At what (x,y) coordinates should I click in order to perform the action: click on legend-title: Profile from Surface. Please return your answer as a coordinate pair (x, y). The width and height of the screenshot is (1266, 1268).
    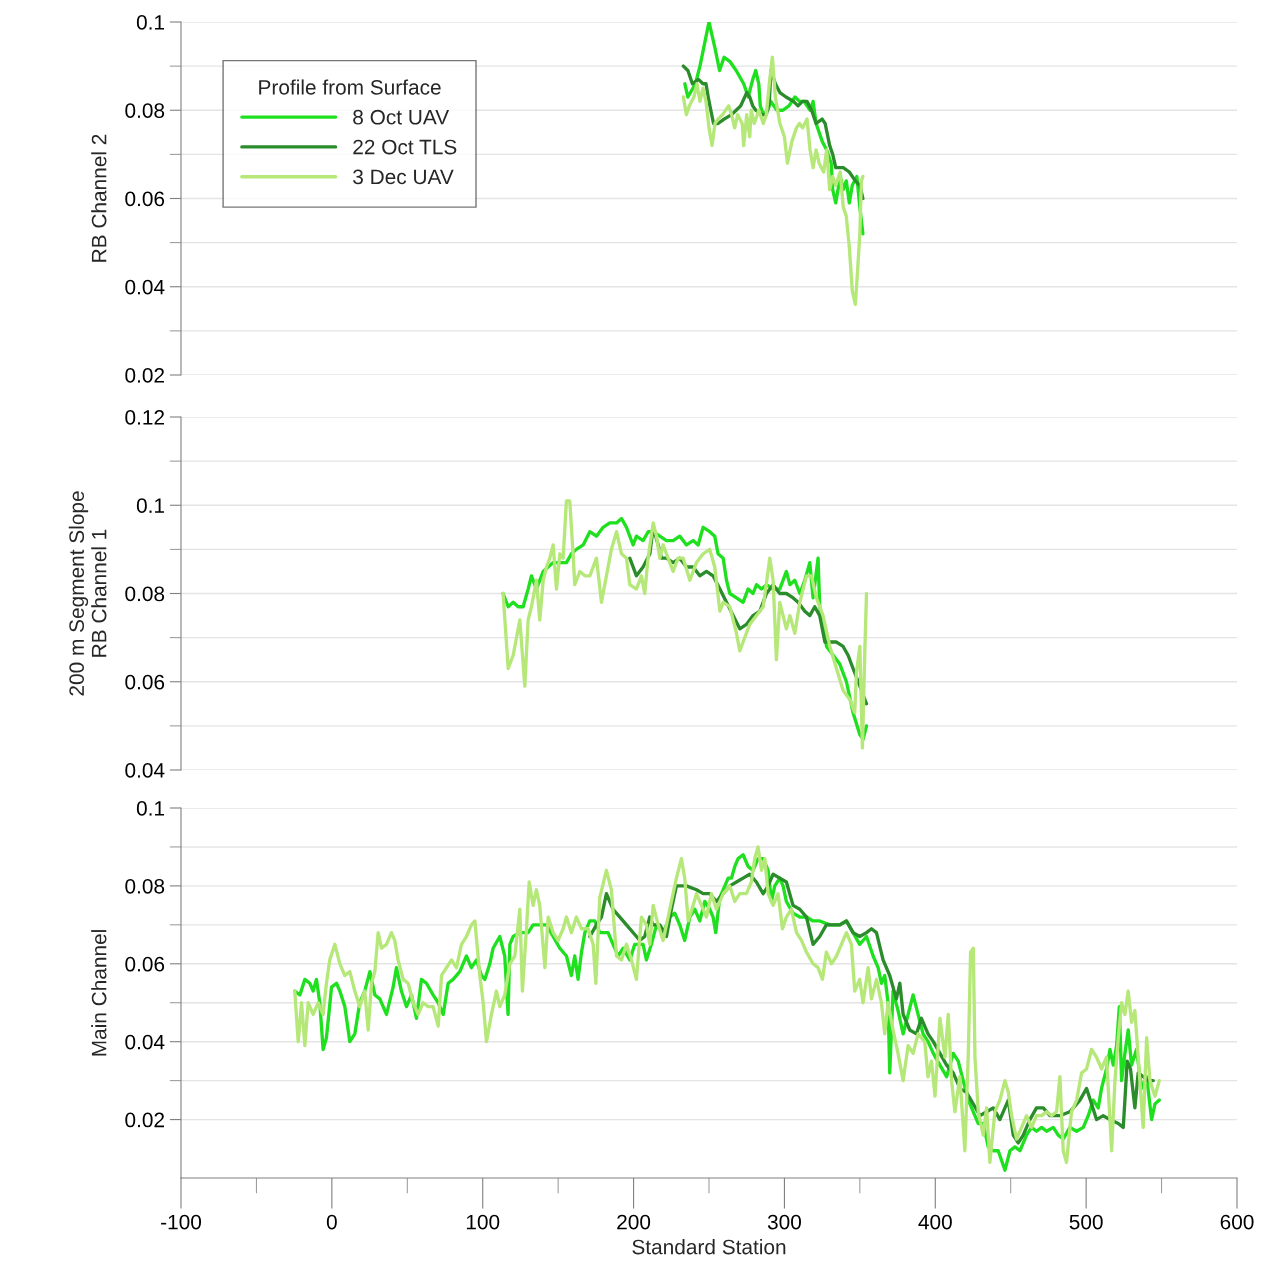
    Looking at the image, I should click on (350, 87).